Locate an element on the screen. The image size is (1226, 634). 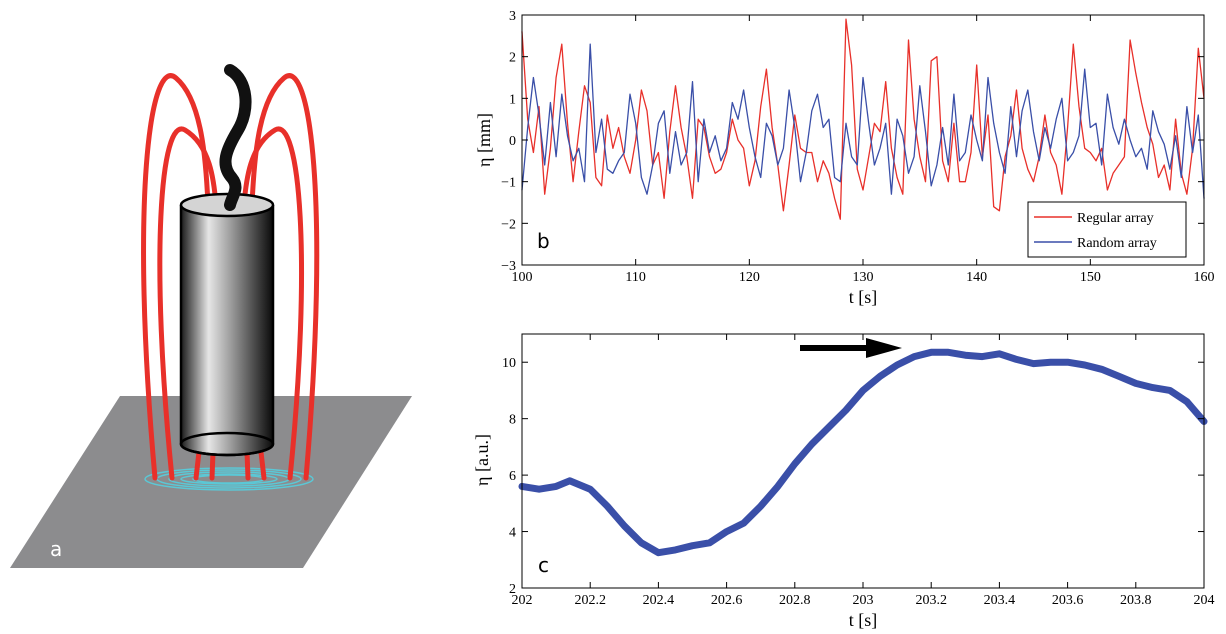
x-tick-label-c-3: 202.6 is located at coordinates (727, 600).